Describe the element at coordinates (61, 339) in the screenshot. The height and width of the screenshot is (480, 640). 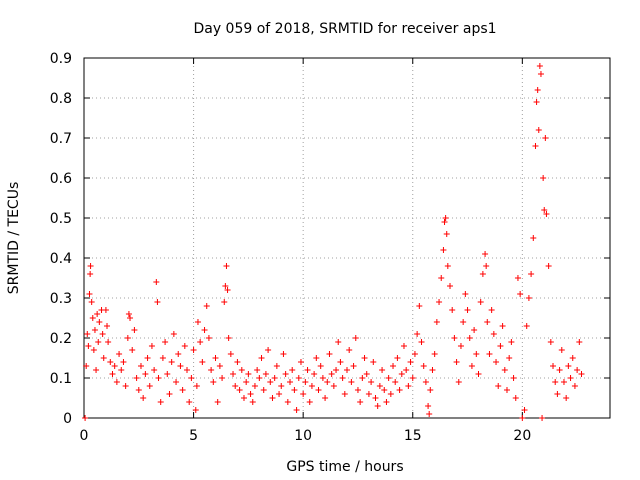
I see `y-tick-label: 0.2` at that location.